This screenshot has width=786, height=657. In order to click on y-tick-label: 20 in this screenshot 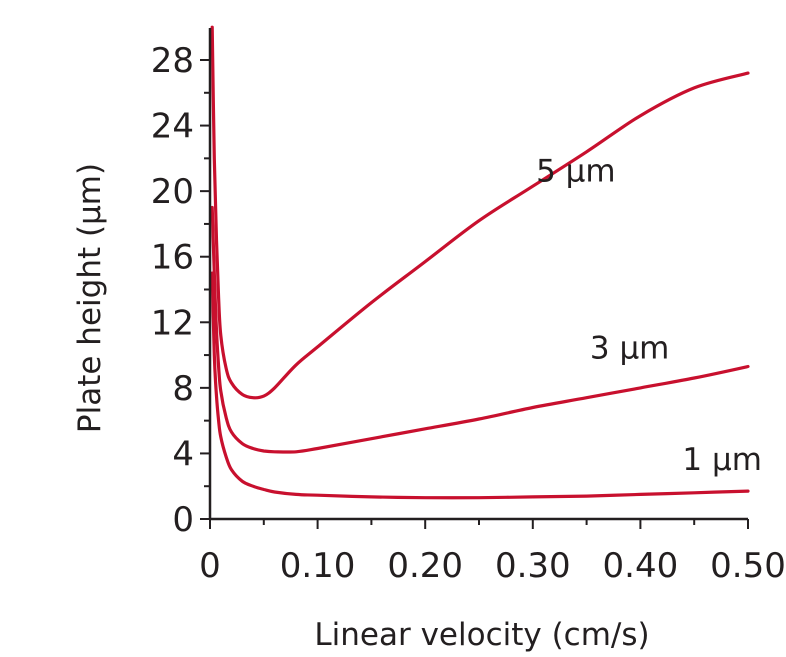, I will do `click(172, 192)`.